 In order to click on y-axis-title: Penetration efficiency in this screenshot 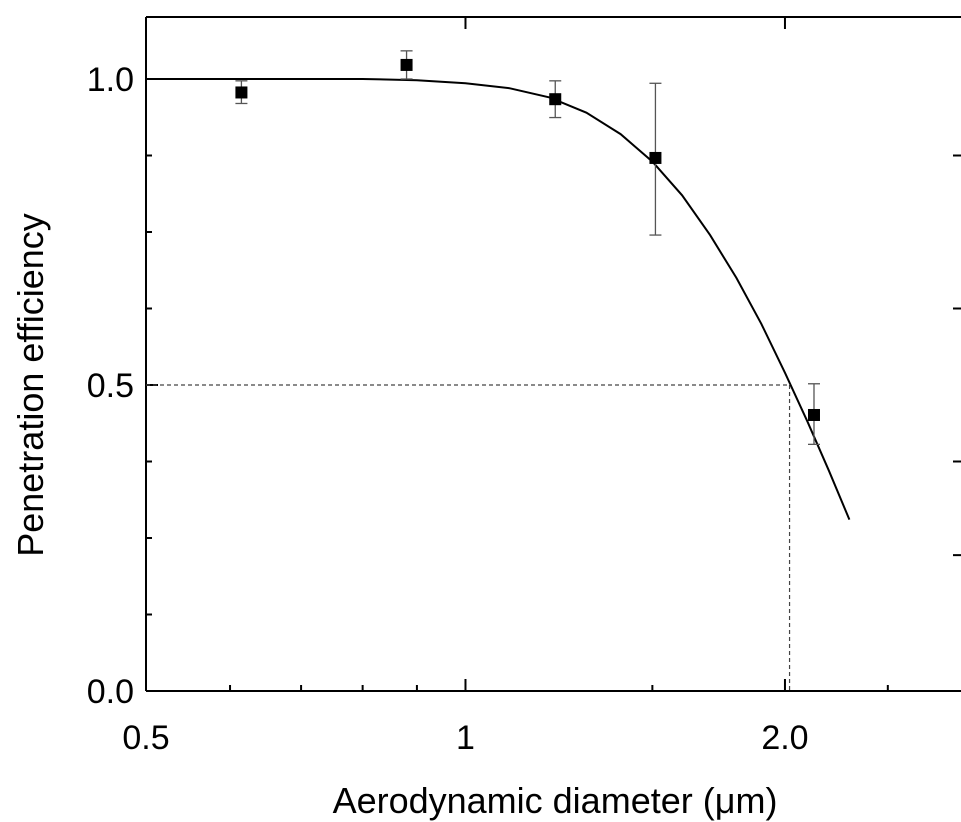, I will do `click(30, 385)`.